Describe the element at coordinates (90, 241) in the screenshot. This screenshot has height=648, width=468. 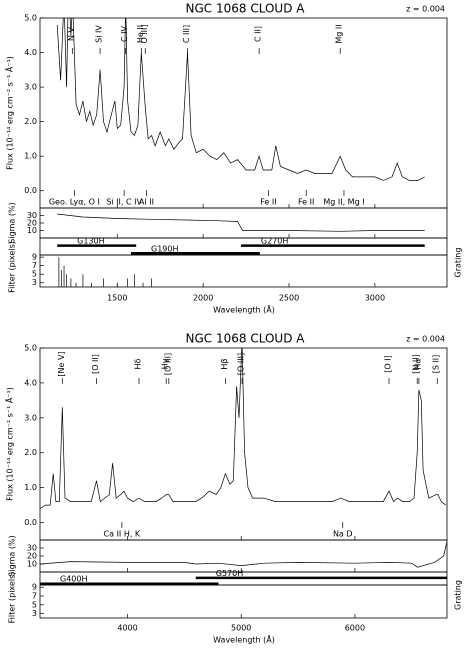
I see `grating-name: G130H` at that location.